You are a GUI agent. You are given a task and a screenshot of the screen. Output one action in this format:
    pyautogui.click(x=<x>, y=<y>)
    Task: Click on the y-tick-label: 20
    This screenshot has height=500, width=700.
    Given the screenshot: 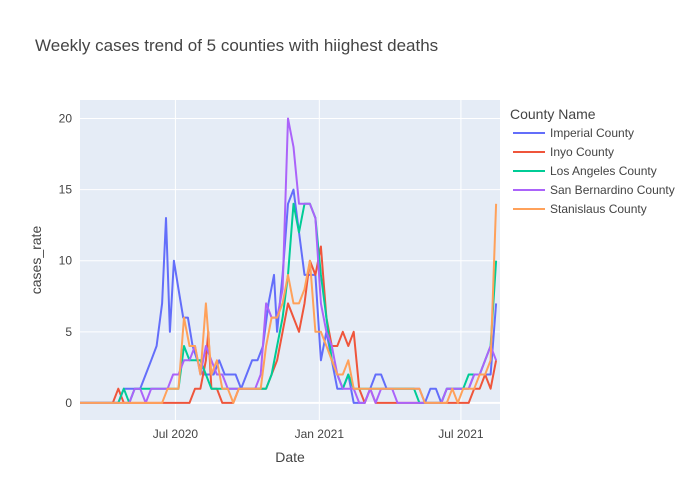 What is the action you would take?
    pyautogui.click(x=66, y=118)
    